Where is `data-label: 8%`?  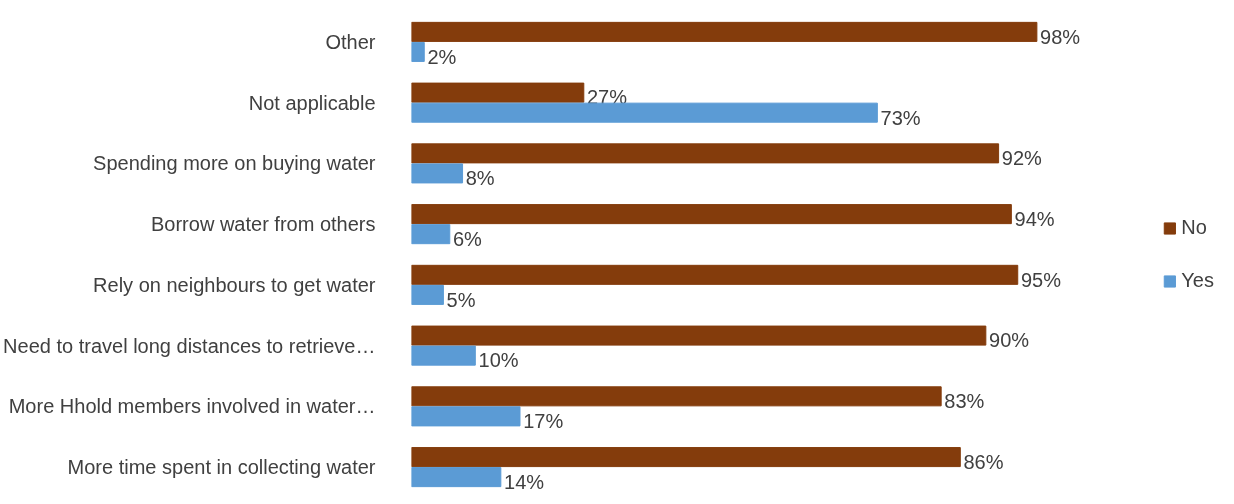 data-label: 8% is located at coordinates (480, 178).